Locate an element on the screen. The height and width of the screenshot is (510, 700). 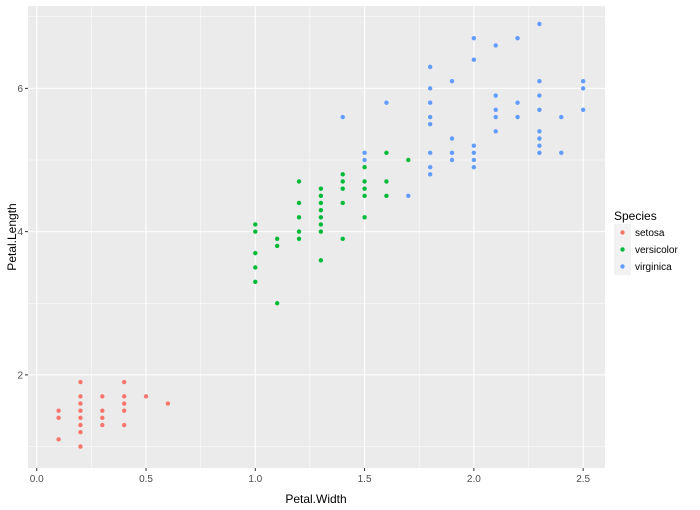
x-tick-label: 0.0 is located at coordinates (37, 479).